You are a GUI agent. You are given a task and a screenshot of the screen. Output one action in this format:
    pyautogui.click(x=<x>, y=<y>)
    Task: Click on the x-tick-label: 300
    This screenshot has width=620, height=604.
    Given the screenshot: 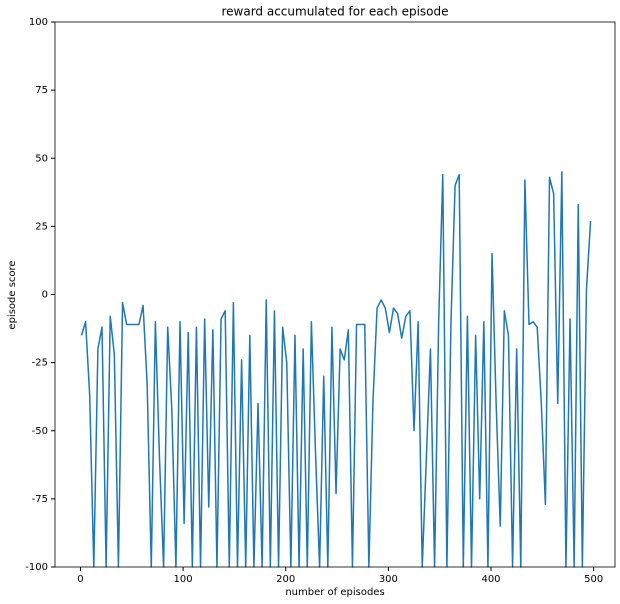 What is the action you would take?
    pyautogui.click(x=388, y=579)
    